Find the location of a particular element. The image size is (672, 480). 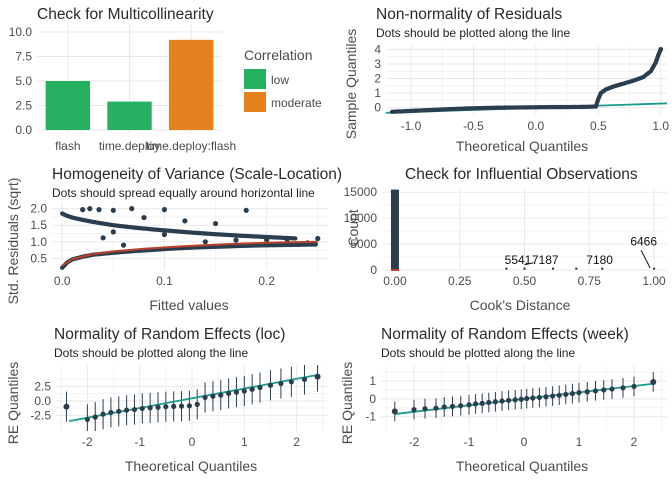

point-label: 7180 is located at coordinates (599, 260).